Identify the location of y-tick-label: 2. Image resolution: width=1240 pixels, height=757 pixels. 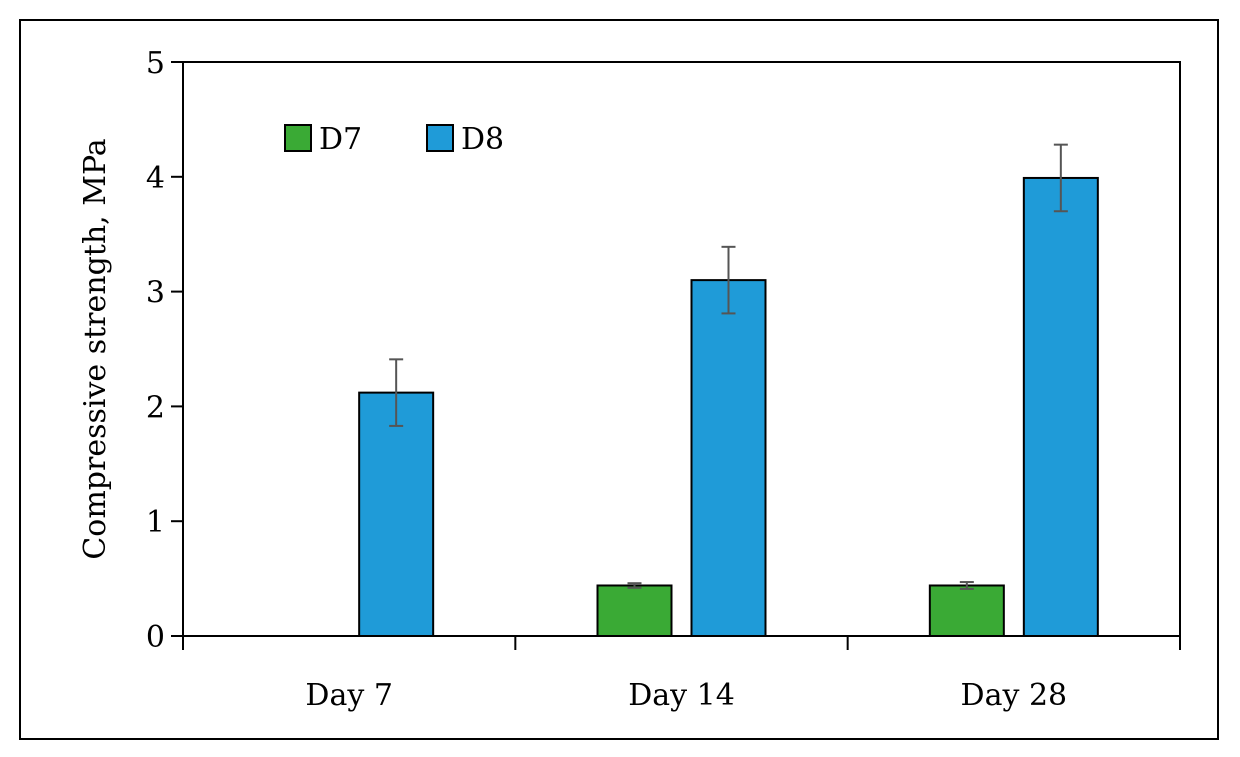
(155, 407).